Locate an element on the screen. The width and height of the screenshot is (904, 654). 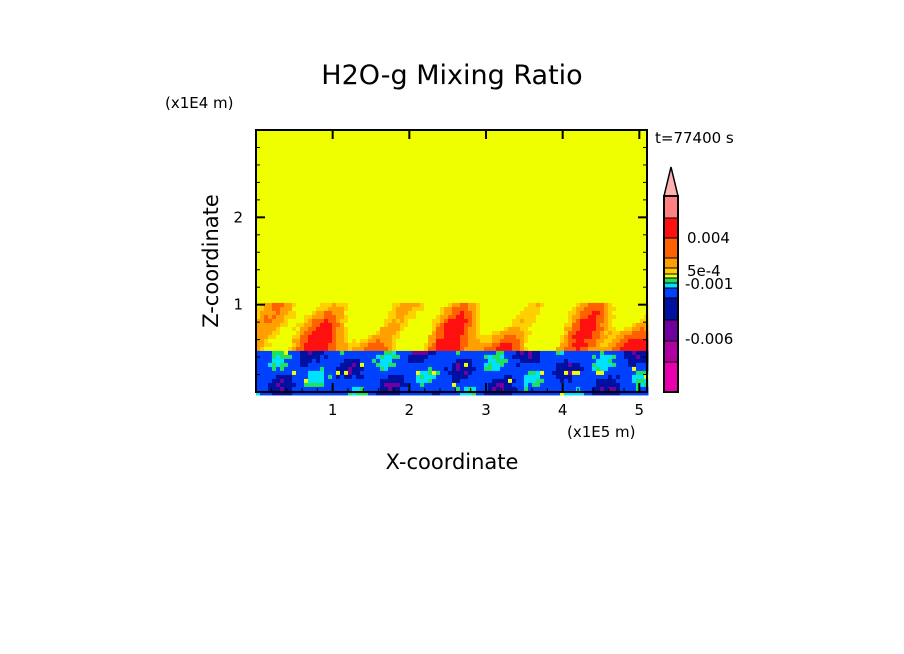
x-tick-label: 2 is located at coordinates (410, 410).